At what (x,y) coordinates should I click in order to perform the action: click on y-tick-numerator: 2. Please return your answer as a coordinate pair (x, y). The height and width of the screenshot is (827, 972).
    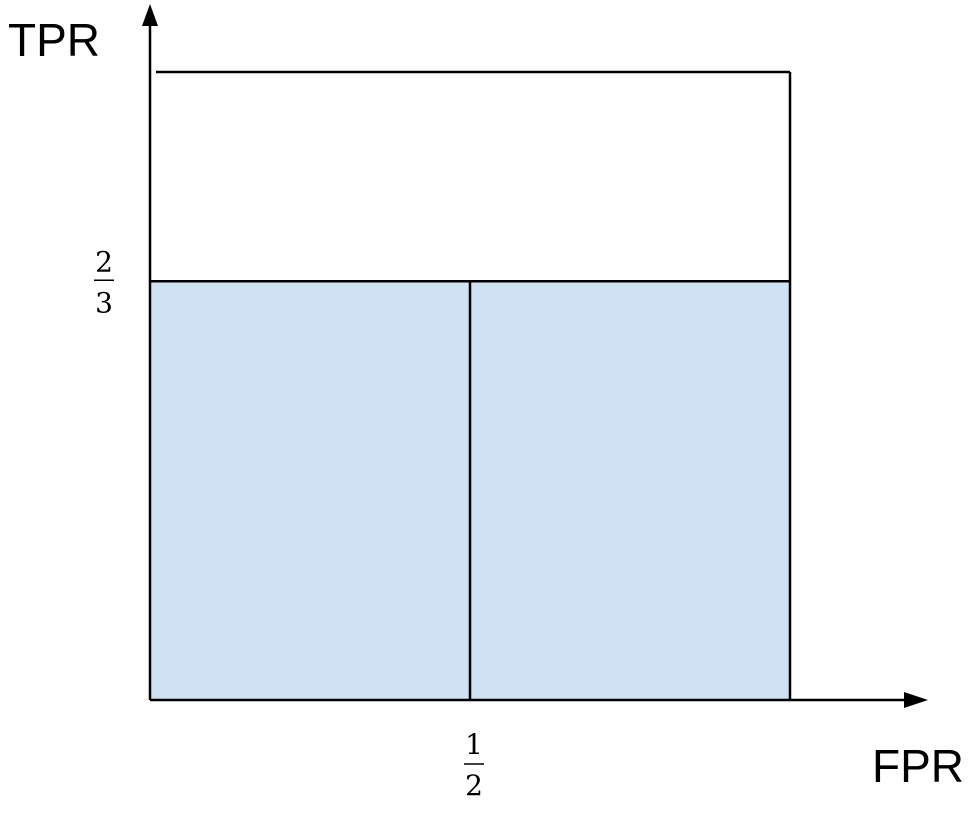
    Looking at the image, I should click on (104, 261).